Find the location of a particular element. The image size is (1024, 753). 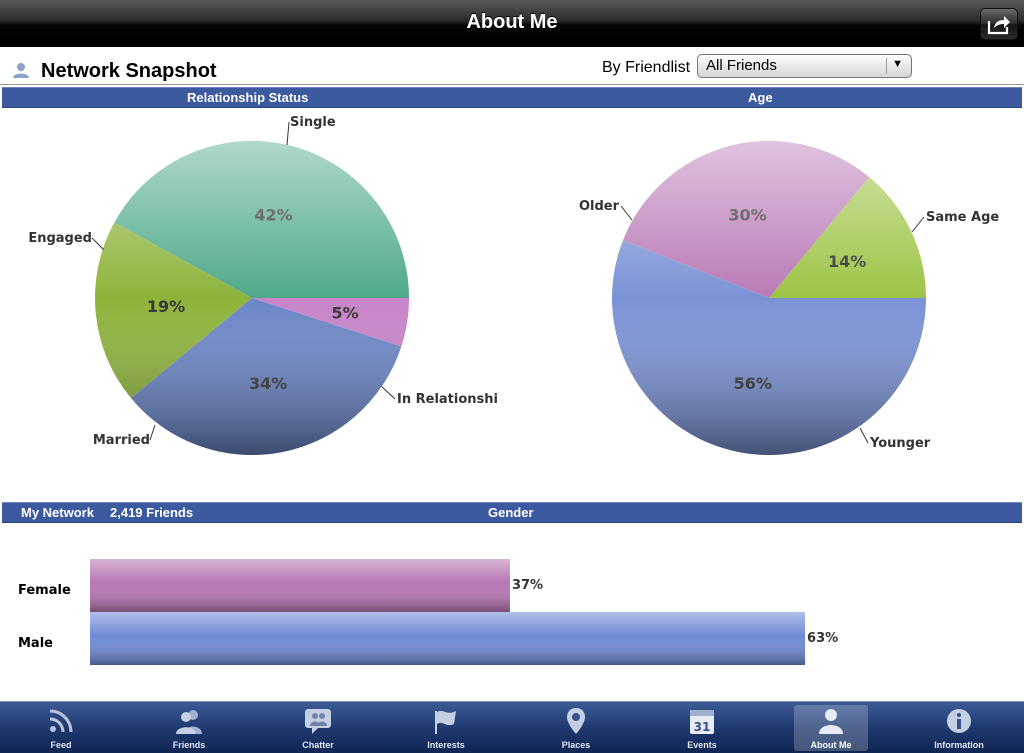

page-title: About Me is located at coordinates (512, 22).